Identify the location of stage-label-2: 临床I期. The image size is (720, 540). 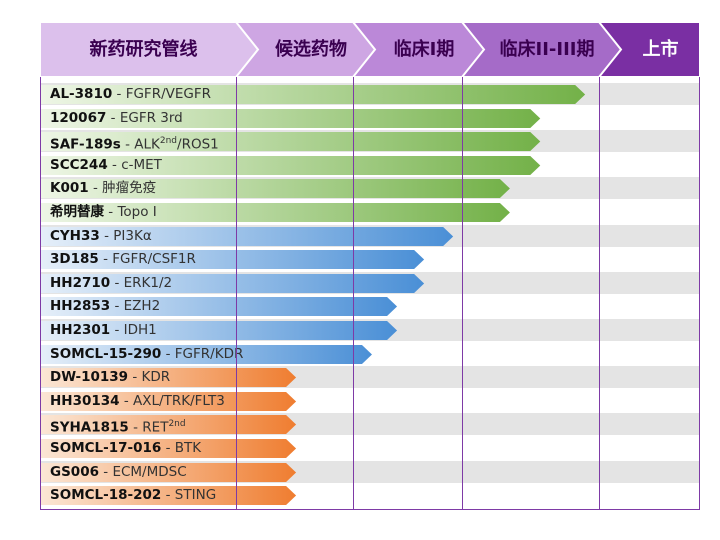
(424, 49).